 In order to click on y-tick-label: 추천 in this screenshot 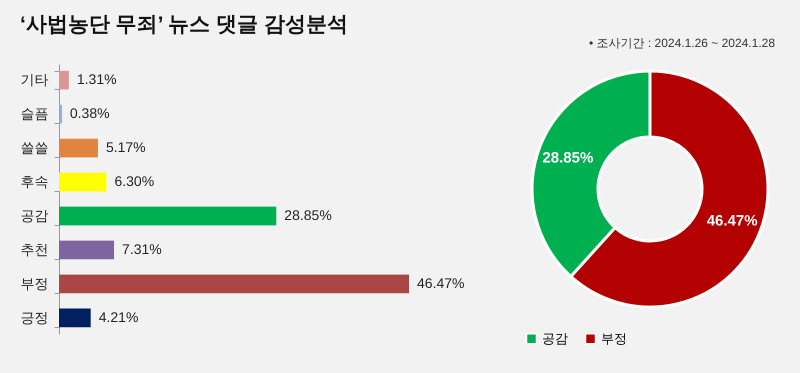, I will do `click(34, 249)`.